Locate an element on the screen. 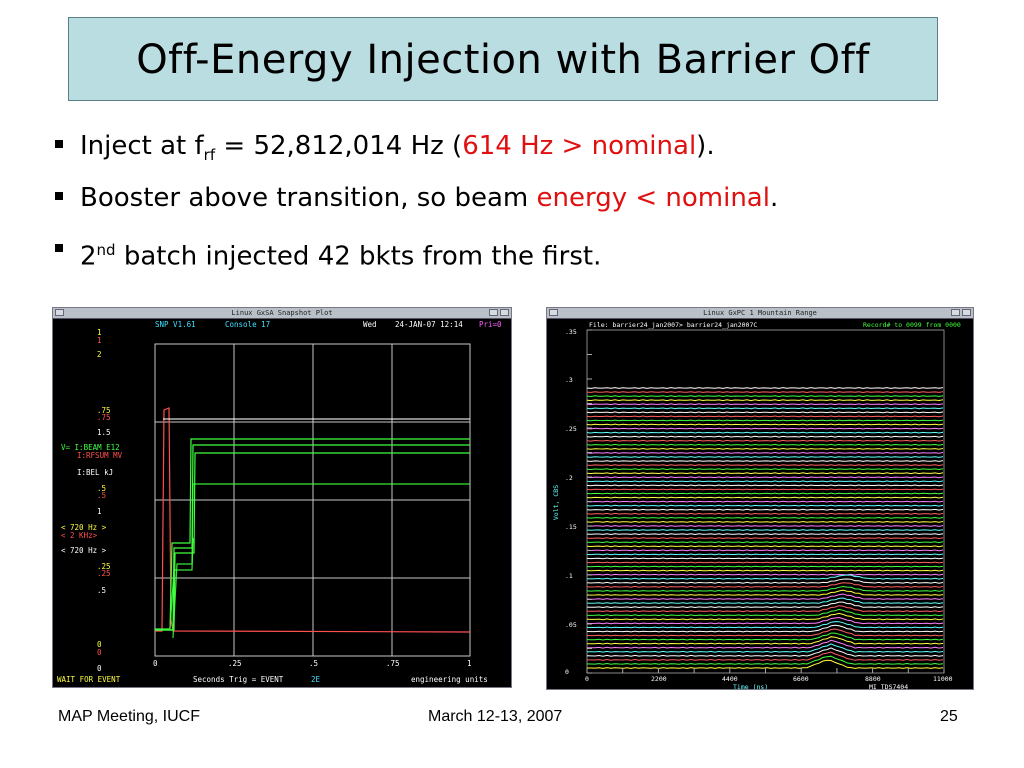 Image resolution: width=1024 pixels, height=768 pixels. plot-grid is located at coordinates (312, 500).